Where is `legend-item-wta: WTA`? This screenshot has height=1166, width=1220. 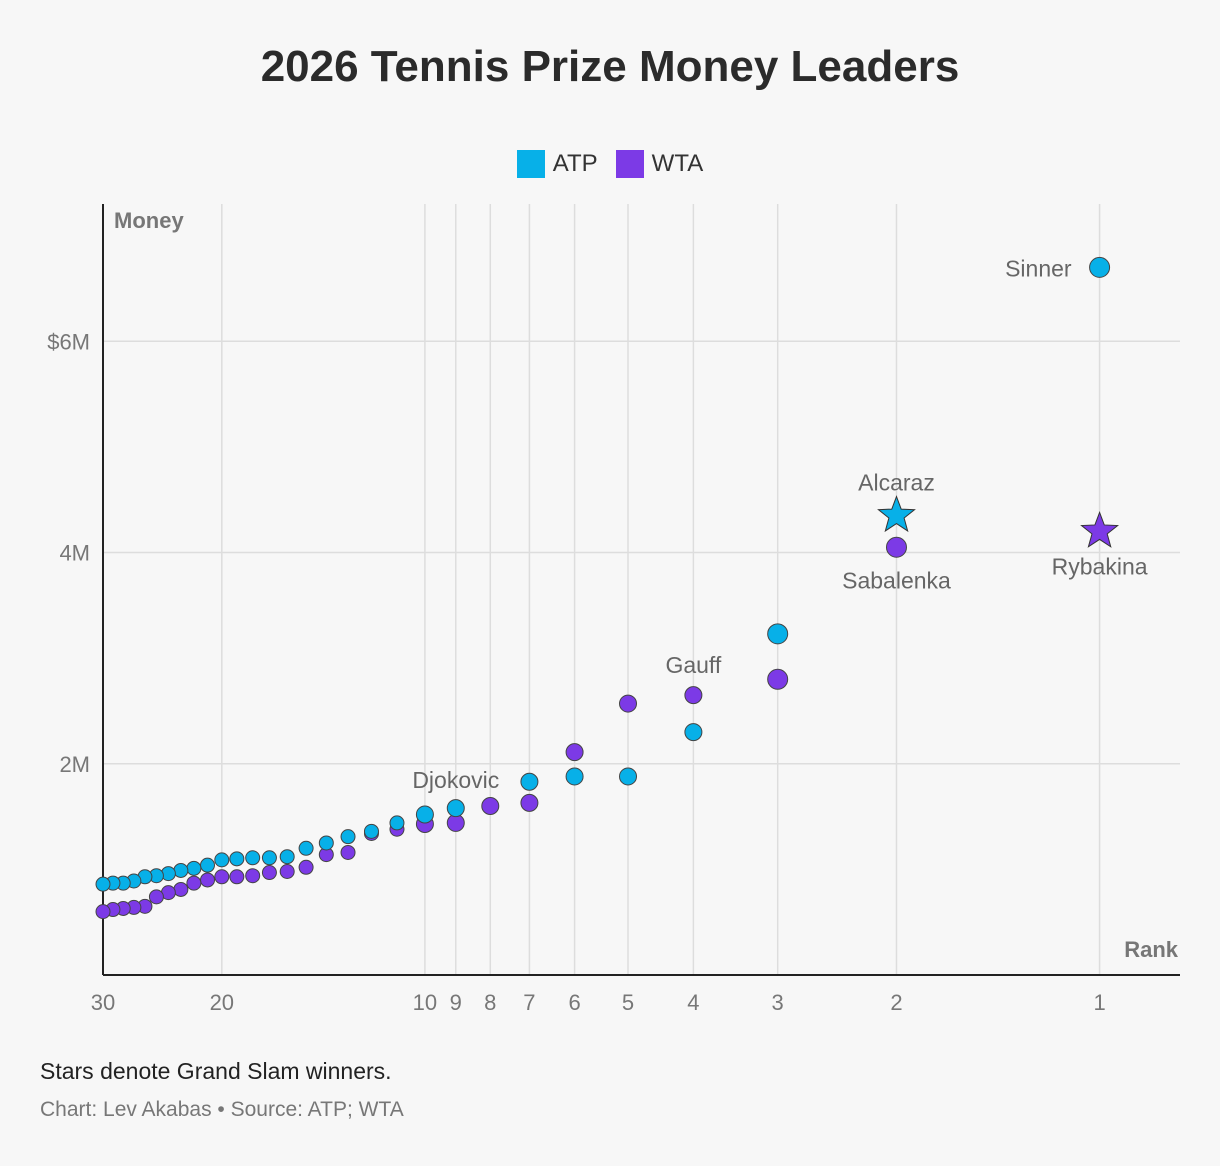 legend-item-wta: WTA is located at coordinates (659, 164).